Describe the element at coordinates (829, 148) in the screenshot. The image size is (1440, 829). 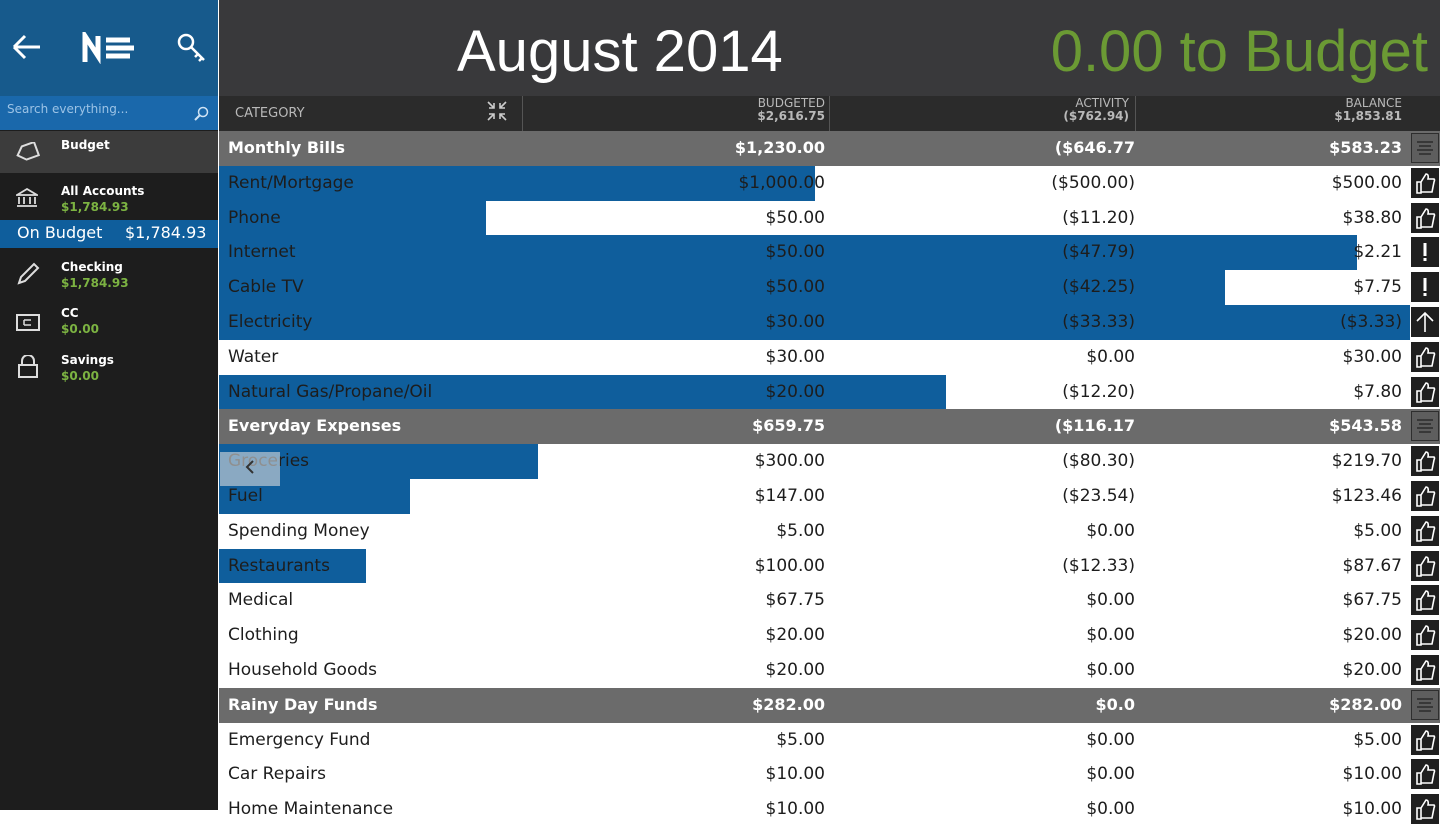
I see `group-row: Monthly Bills $1,230.00 ($646.77 $583.23` at that location.